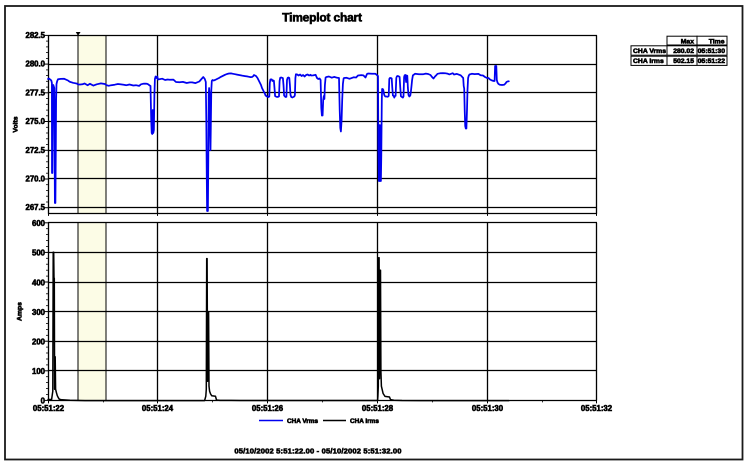 Image resolution: width=749 pixels, height=472 pixels. What do you see at coordinates (687, 42) in the screenshot?
I see `svg-text: Max` at bounding box center [687, 42].